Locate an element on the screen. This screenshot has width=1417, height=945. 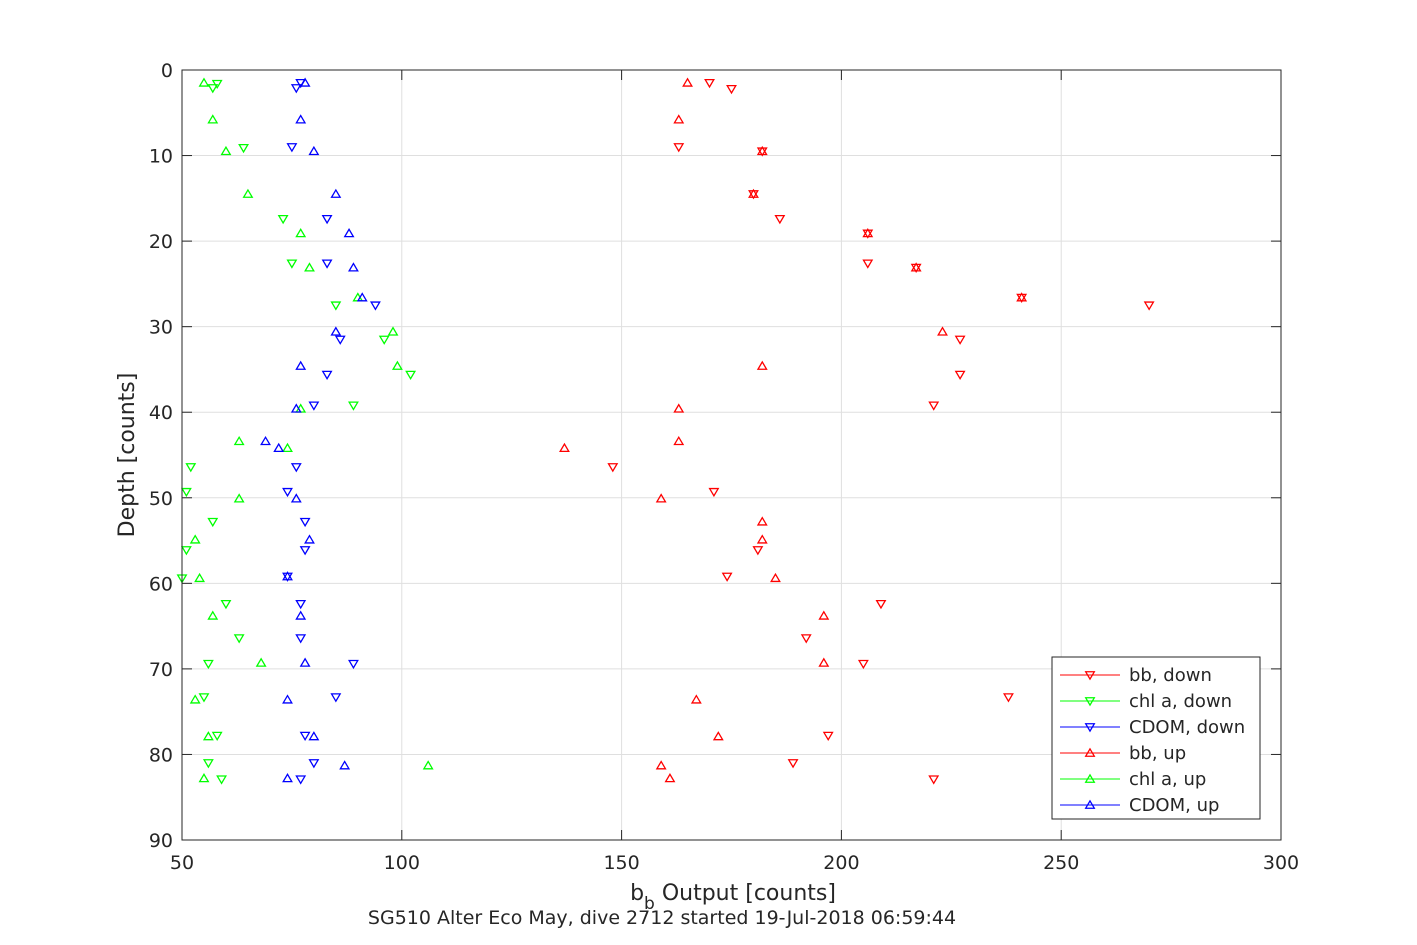
series-cdom-down is located at coordinates (331, 431).